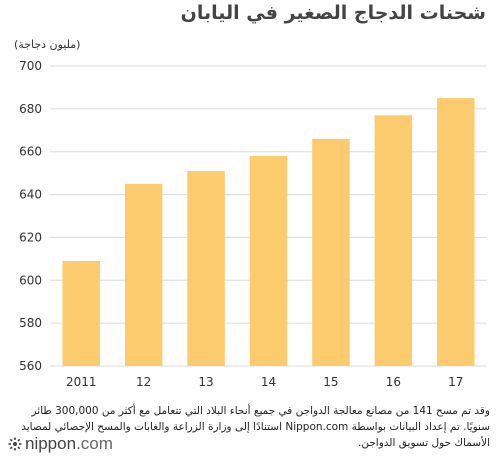 This screenshot has width=500, height=460. What do you see at coordinates (30, 109) in the screenshot?
I see `y-tick-label: 680` at bounding box center [30, 109].